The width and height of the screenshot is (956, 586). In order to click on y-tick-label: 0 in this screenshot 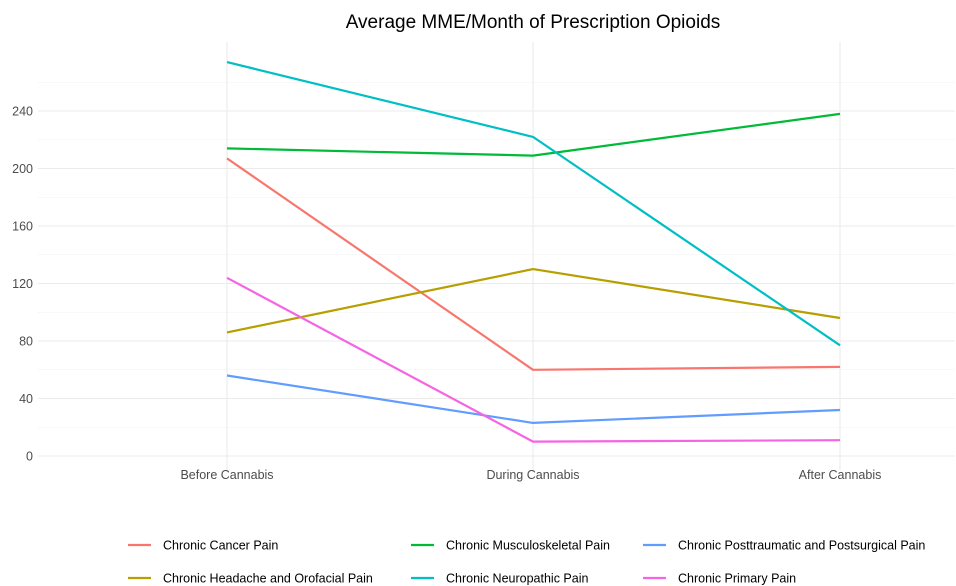, I will do `click(29, 457)`.